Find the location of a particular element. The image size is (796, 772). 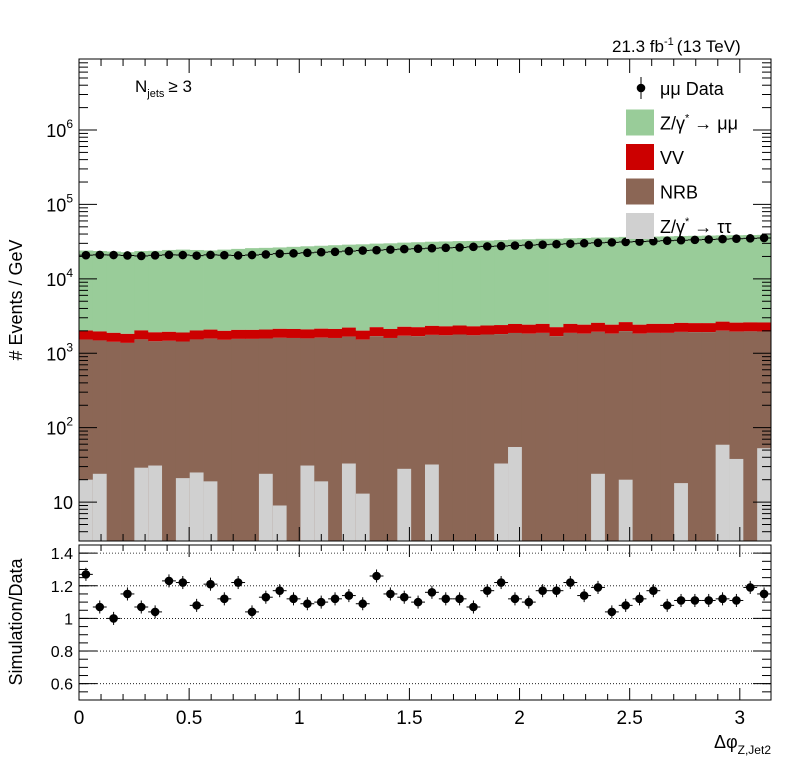

lumi-label: 21.3 fb-1 (13 TeV) is located at coordinates (676, 46).